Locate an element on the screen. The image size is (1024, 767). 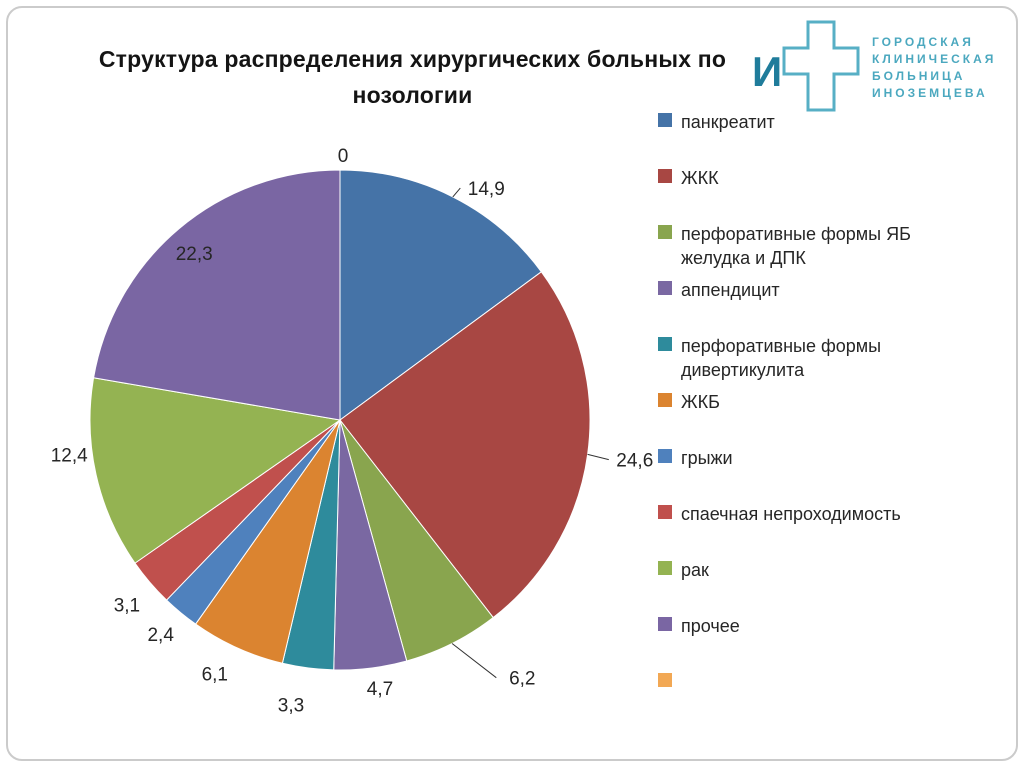
legend-label: ЖКК is located at coordinates (700, 178).